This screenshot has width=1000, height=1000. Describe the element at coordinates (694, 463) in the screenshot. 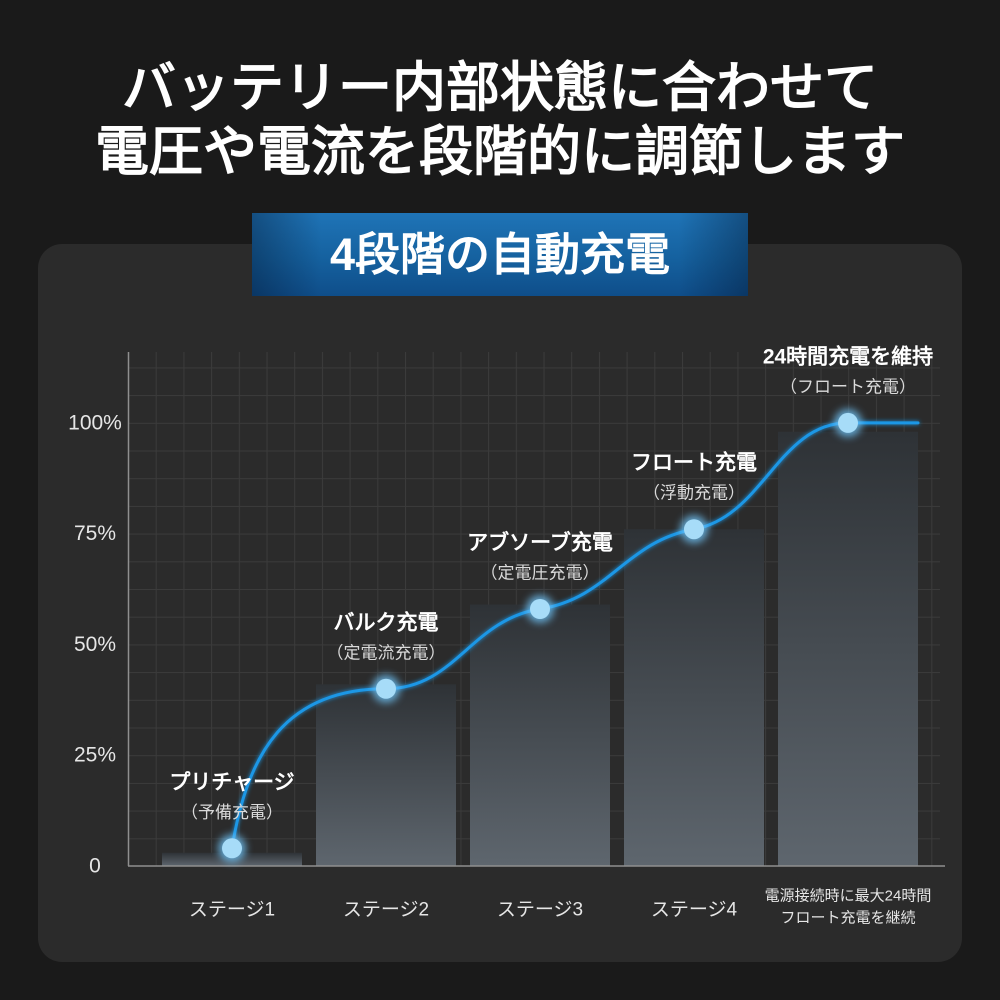

I see `point-label-title: フロート充電` at that location.